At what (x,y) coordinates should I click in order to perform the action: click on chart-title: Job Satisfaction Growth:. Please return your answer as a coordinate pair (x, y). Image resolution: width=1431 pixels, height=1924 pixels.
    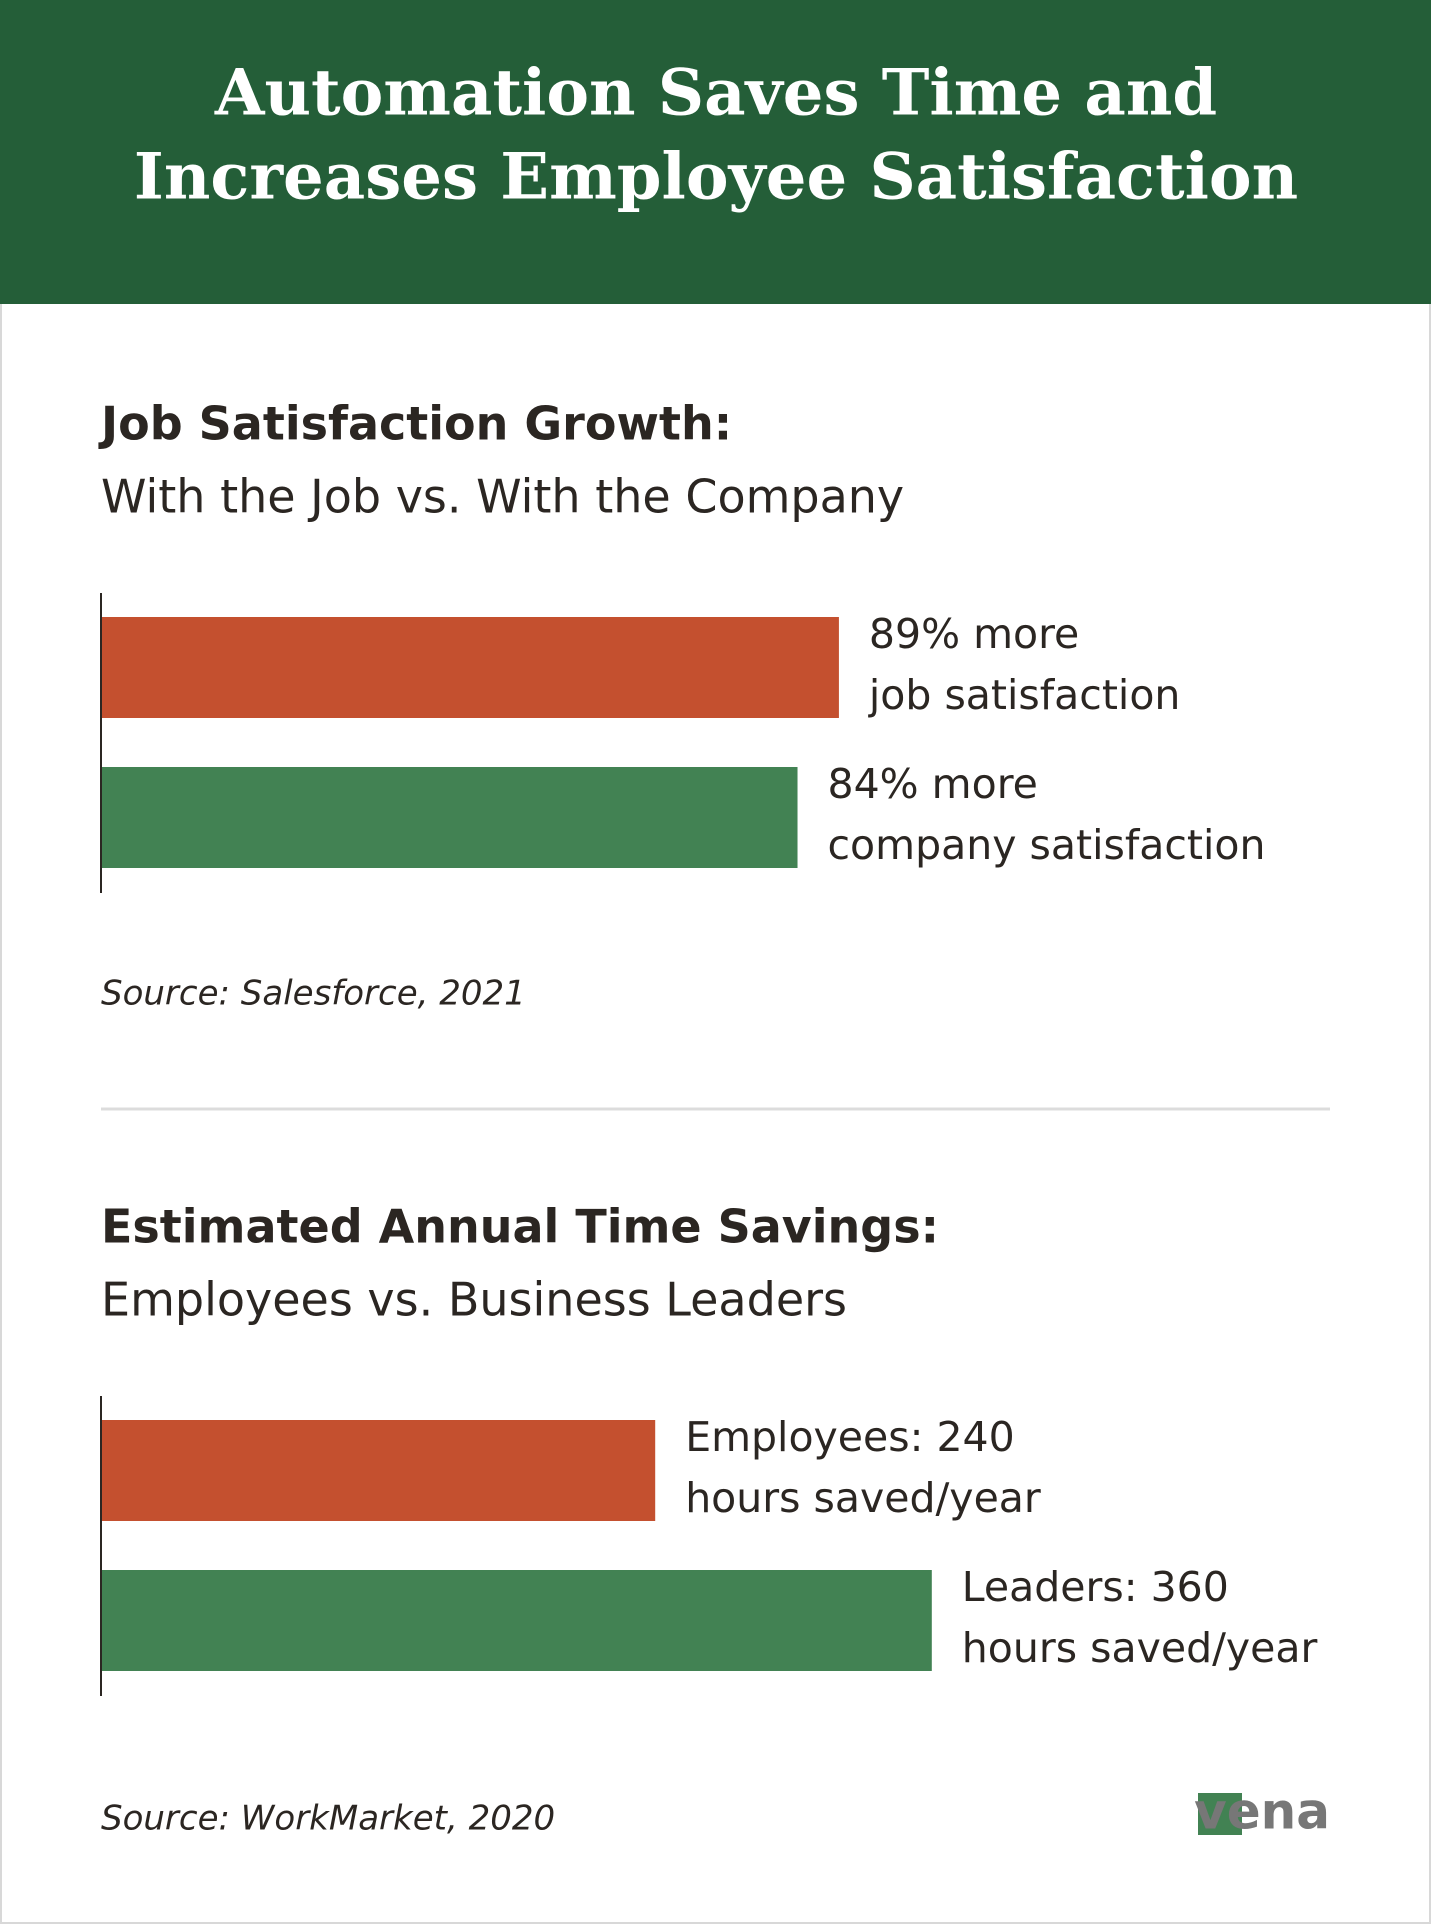
    Looking at the image, I should click on (415, 424).